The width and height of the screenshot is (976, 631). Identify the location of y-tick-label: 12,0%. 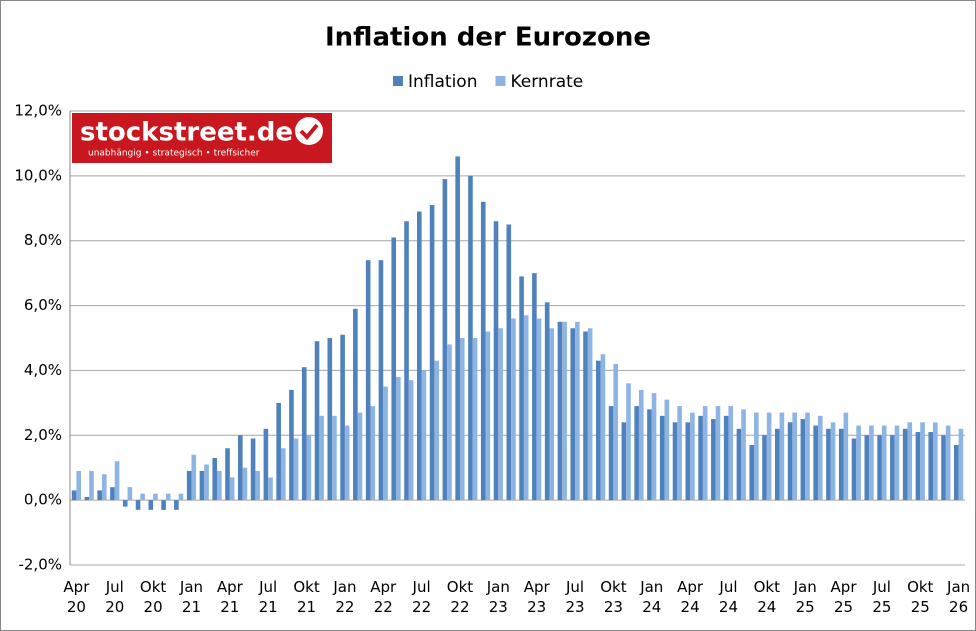
(38, 111).